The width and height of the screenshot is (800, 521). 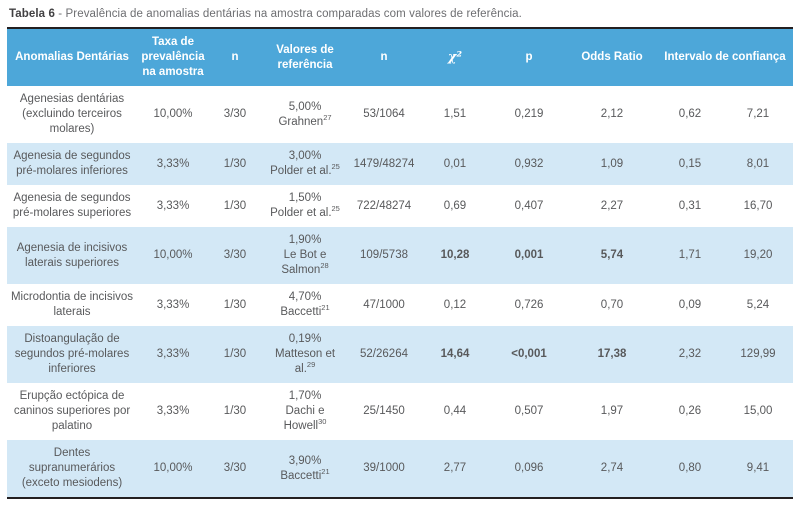 What do you see at coordinates (32, 14) in the screenshot?
I see `table-caption-number: Tabela 6` at bounding box center [32, 14].